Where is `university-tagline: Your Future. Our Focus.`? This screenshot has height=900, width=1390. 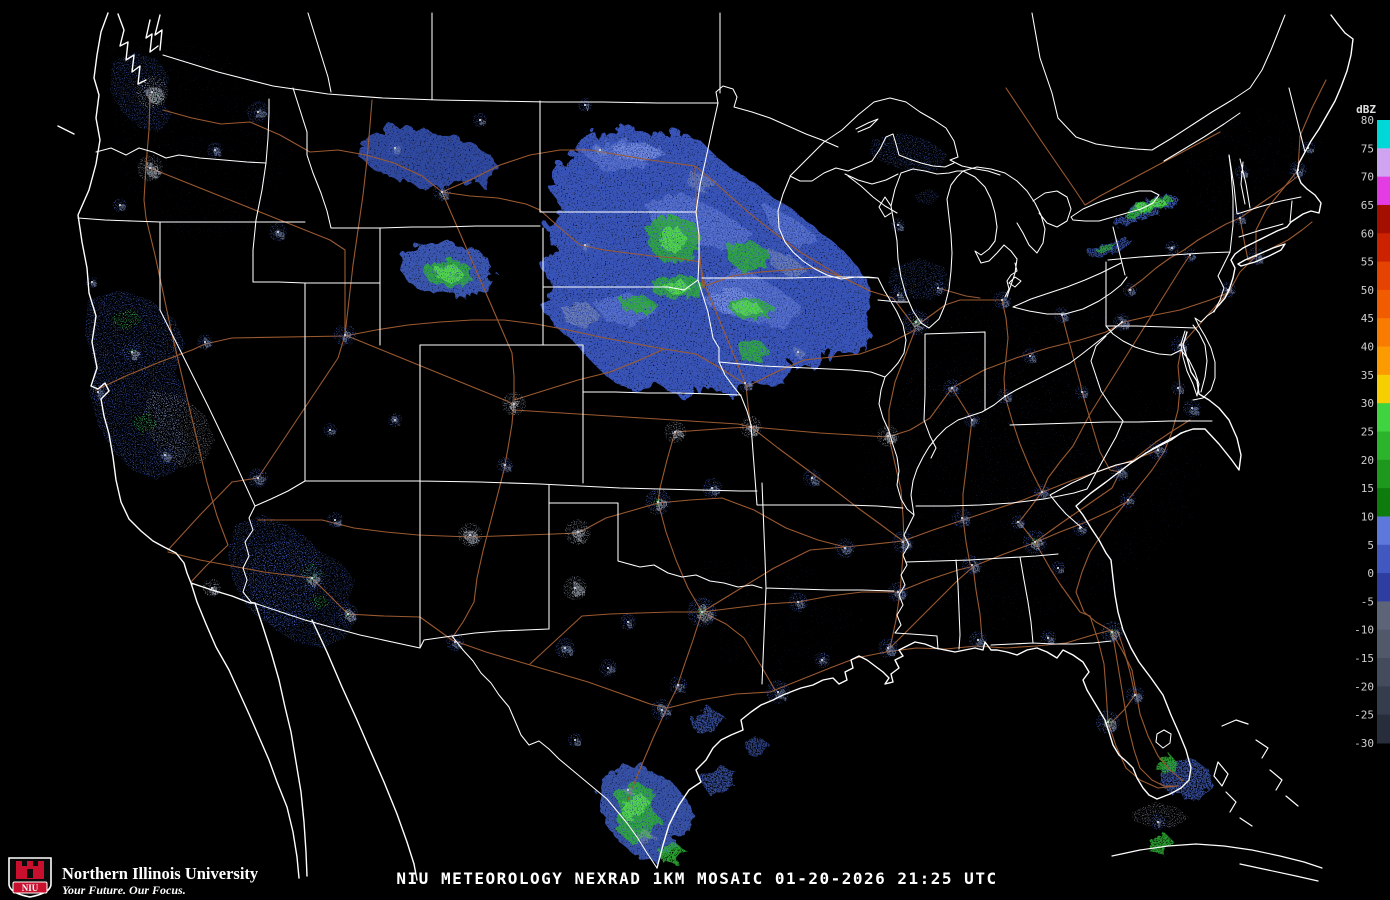
university-tagline: Your Future. Our Focus. is located at coordinates (124, 890).